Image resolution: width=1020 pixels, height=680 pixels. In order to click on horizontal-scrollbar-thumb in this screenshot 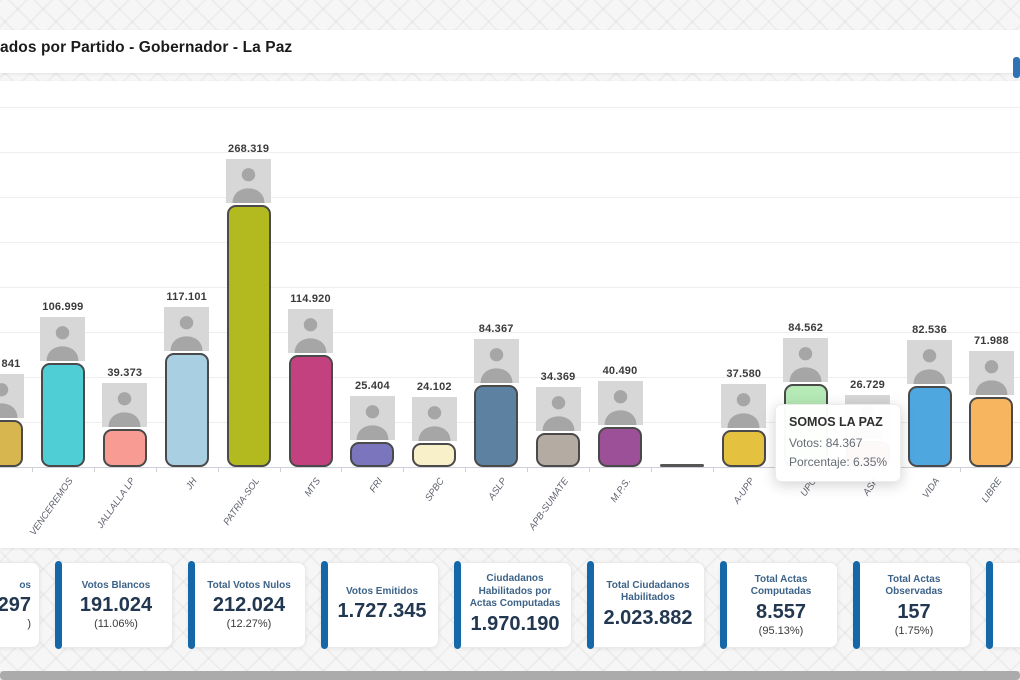, I will do `click(510, 675)`.